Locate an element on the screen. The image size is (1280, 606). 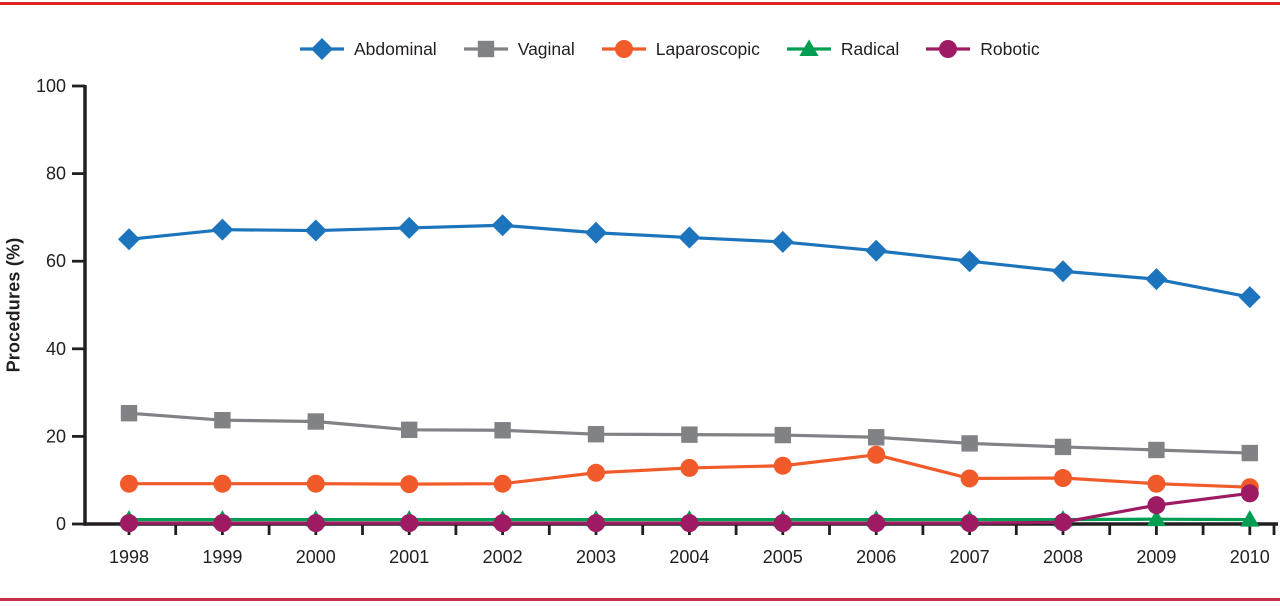
x-tick-label: 2008 is located at coordinates (1063, 557).